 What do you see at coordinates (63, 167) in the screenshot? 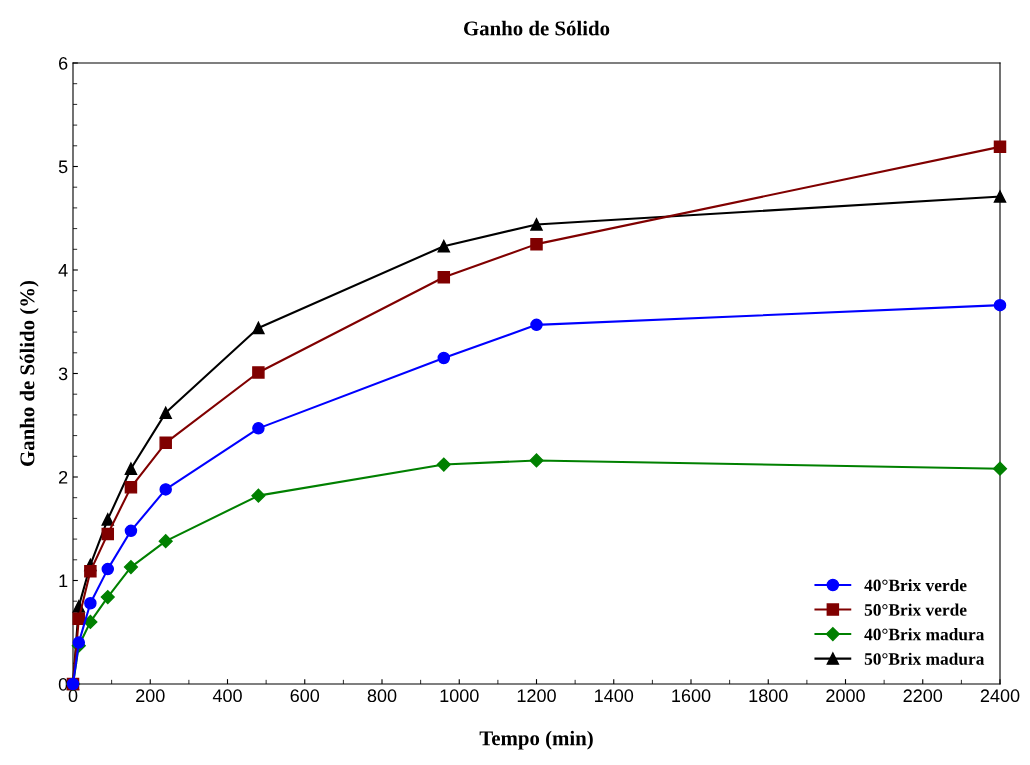
I see `y-tick-label: 5` at bounding box center [63, 167].